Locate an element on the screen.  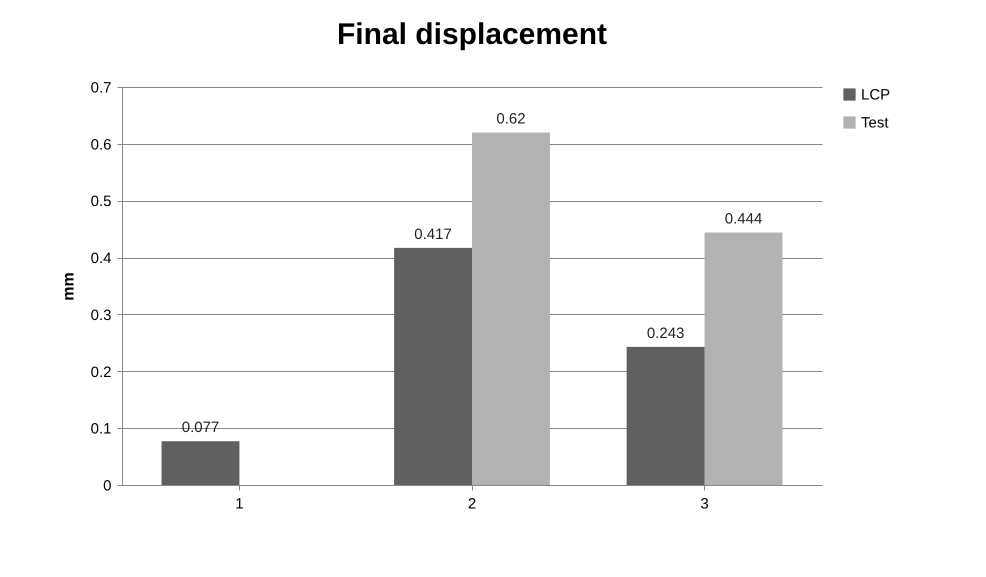
y-tick-label: 0.6 is located at coordinates (101, 145).